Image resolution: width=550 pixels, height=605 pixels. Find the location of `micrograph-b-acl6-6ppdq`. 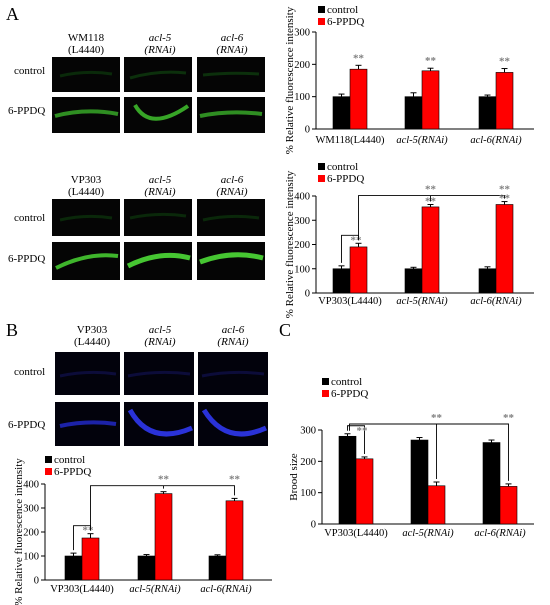

micrograph-b-acl6-6ppdq is located at coordinates (233, 424).